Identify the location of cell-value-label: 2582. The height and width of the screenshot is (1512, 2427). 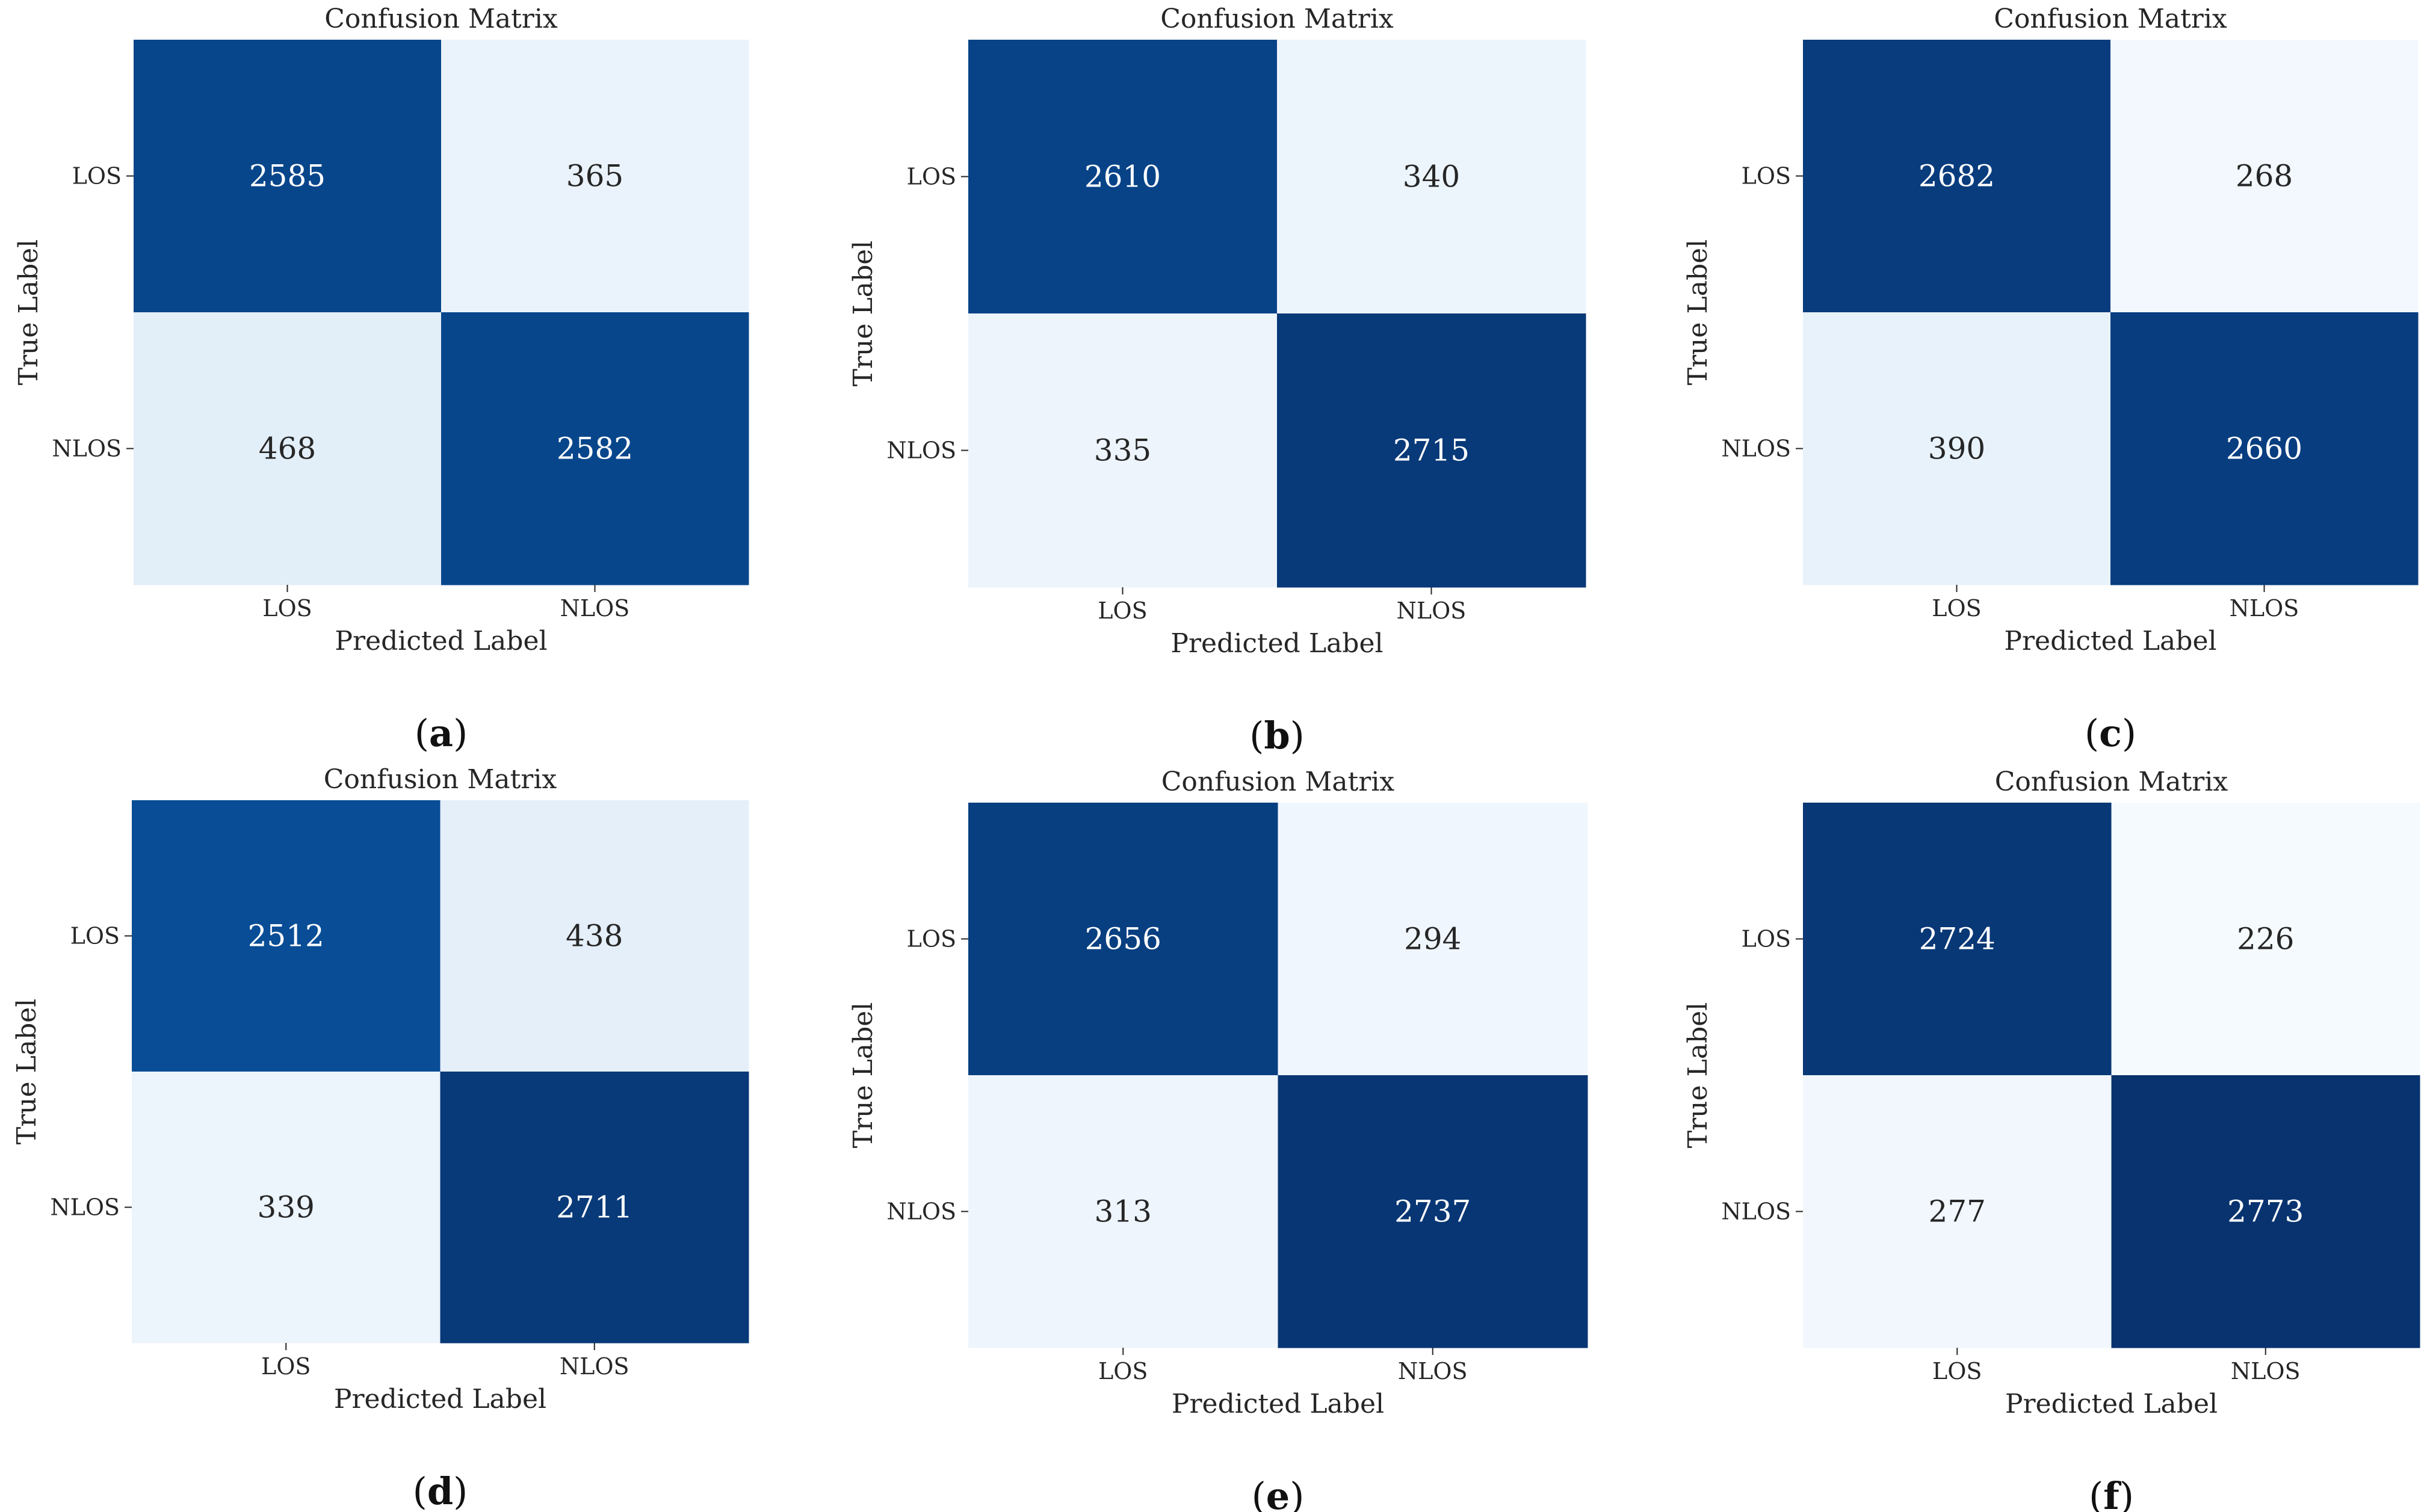
(595, 448).